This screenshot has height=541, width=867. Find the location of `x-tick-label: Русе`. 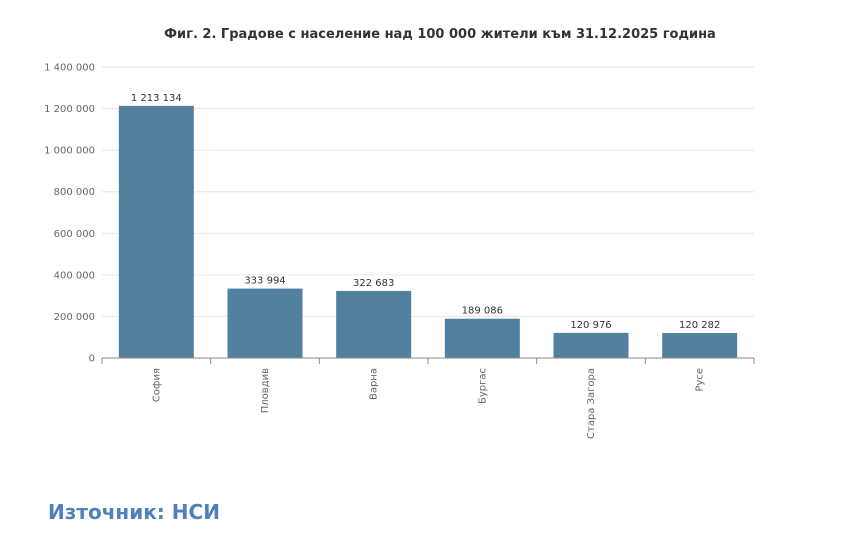

x-tick-label: Русе is located at coordinates (700, 380).